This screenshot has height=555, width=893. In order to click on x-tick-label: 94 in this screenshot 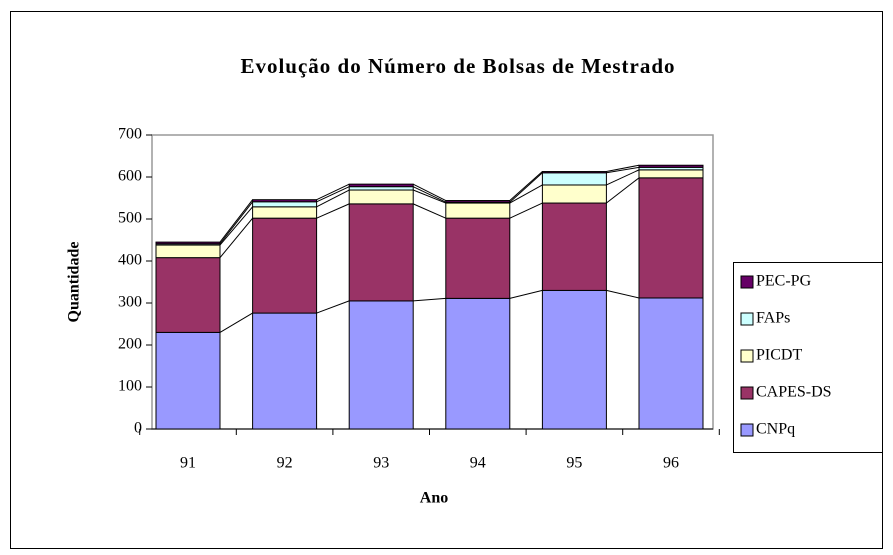, I will do `click(478, 463)`.